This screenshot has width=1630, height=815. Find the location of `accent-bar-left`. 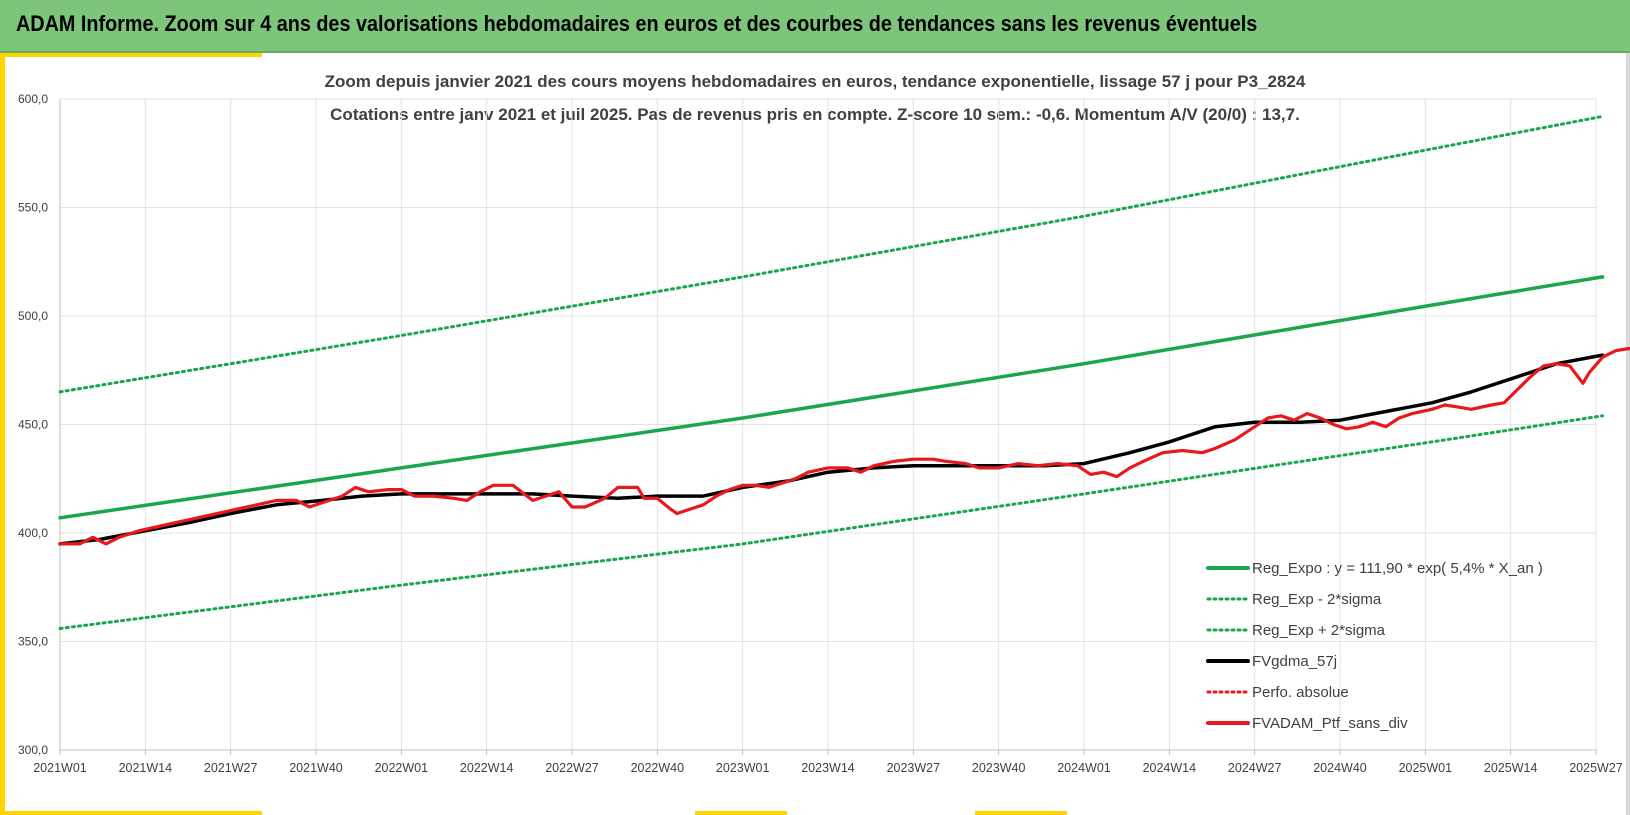

accent-bar-left is located at coordinates (2, 434).